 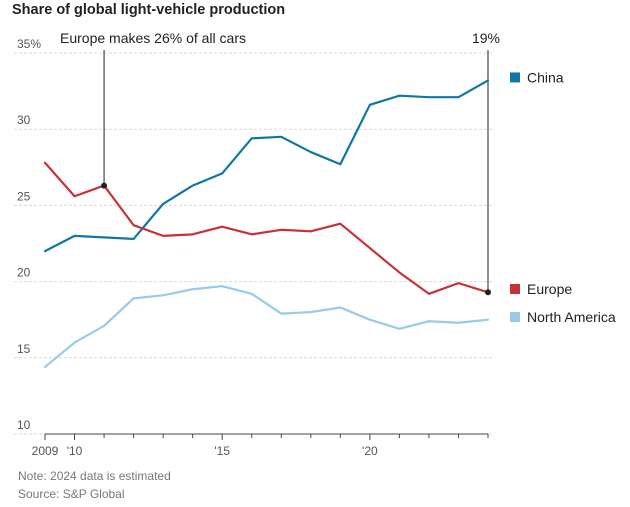 What do you see at coordinates (515, 77) in the screenshot?
I see `legend-swatch-china` at bounding box center [515, 77].